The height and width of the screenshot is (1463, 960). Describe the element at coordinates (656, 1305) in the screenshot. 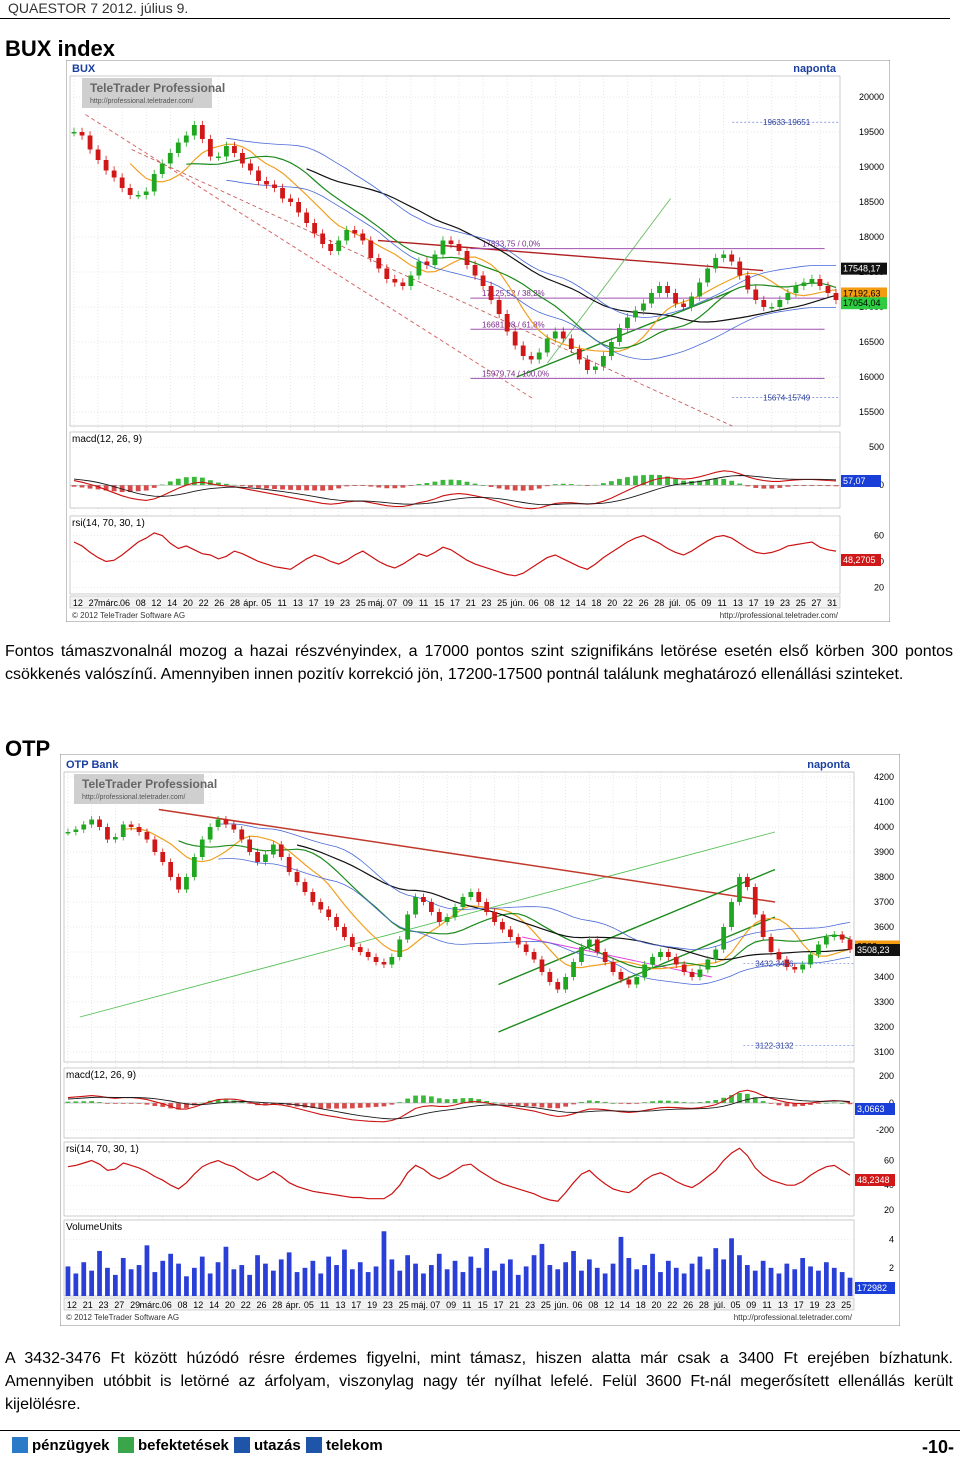

I see `x-tick-label: 20` at that location.